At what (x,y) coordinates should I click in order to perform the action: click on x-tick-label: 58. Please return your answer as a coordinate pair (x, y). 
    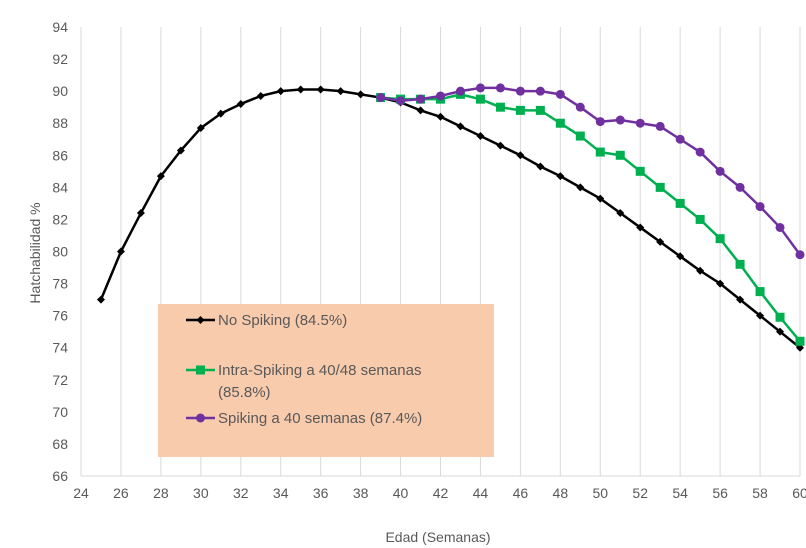
    Looking at the image, I should click on (760, 493).